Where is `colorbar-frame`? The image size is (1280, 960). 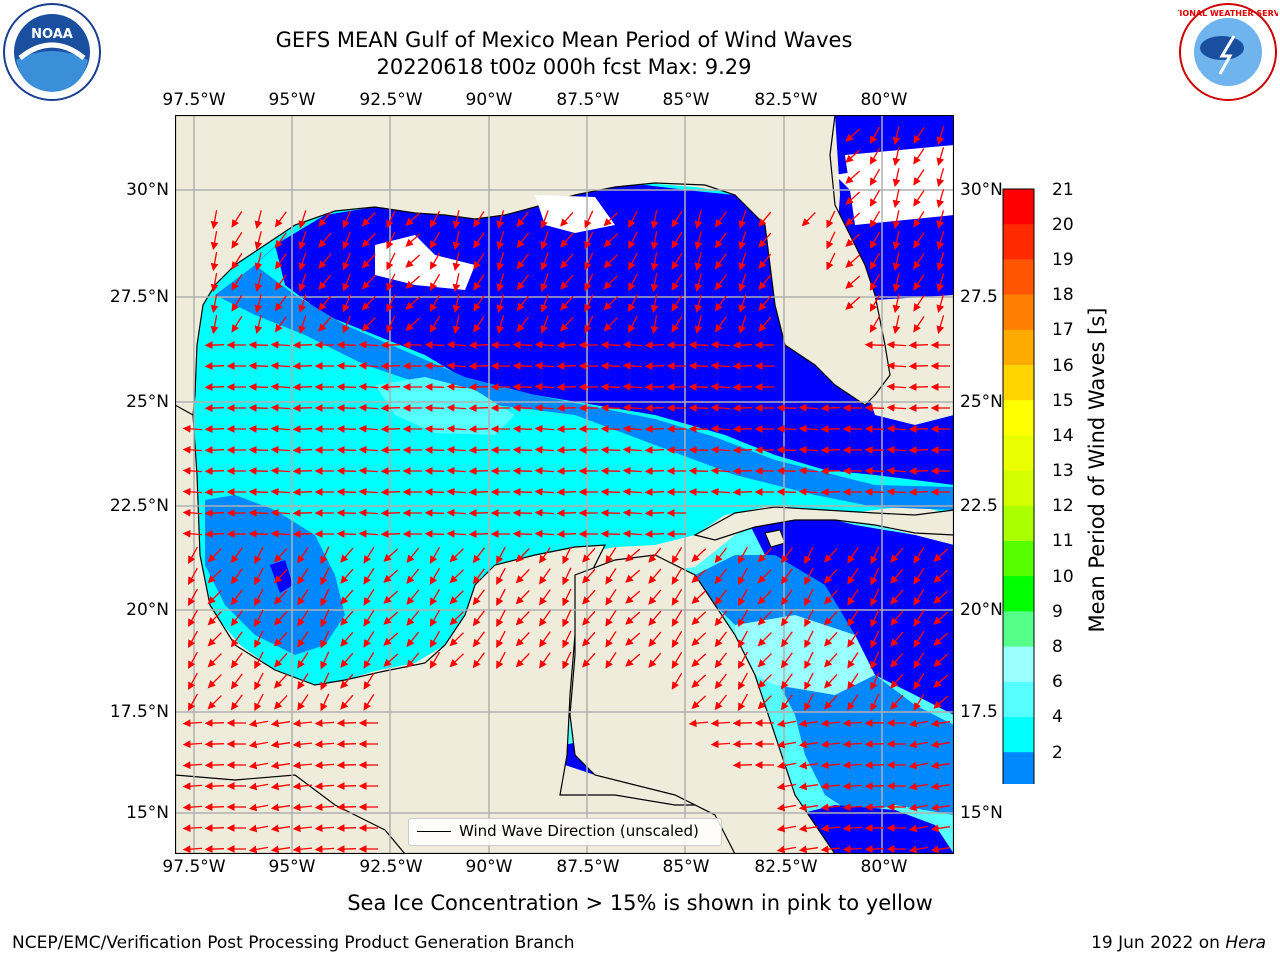 colorbar-frame is located at coordinates (1018, 486).